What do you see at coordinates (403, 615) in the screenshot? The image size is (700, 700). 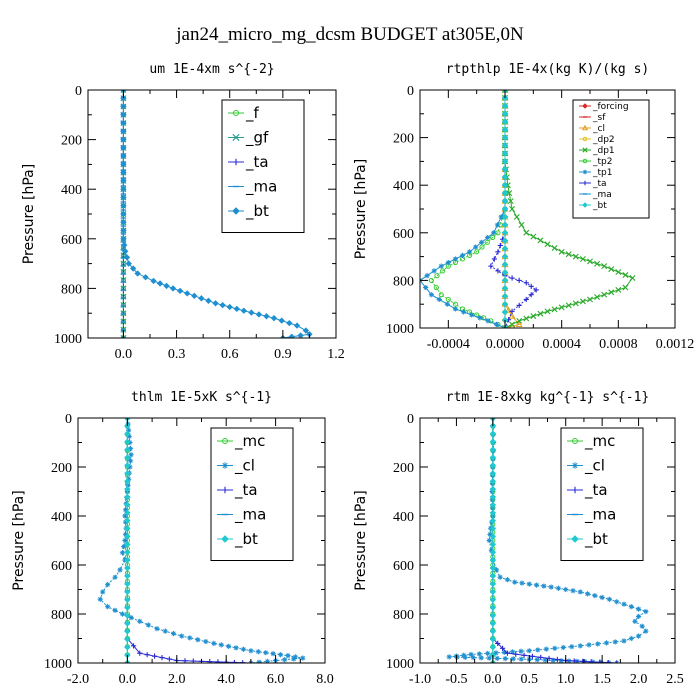 I see `y-tick-label: 800` at bounding box center [403, 615].